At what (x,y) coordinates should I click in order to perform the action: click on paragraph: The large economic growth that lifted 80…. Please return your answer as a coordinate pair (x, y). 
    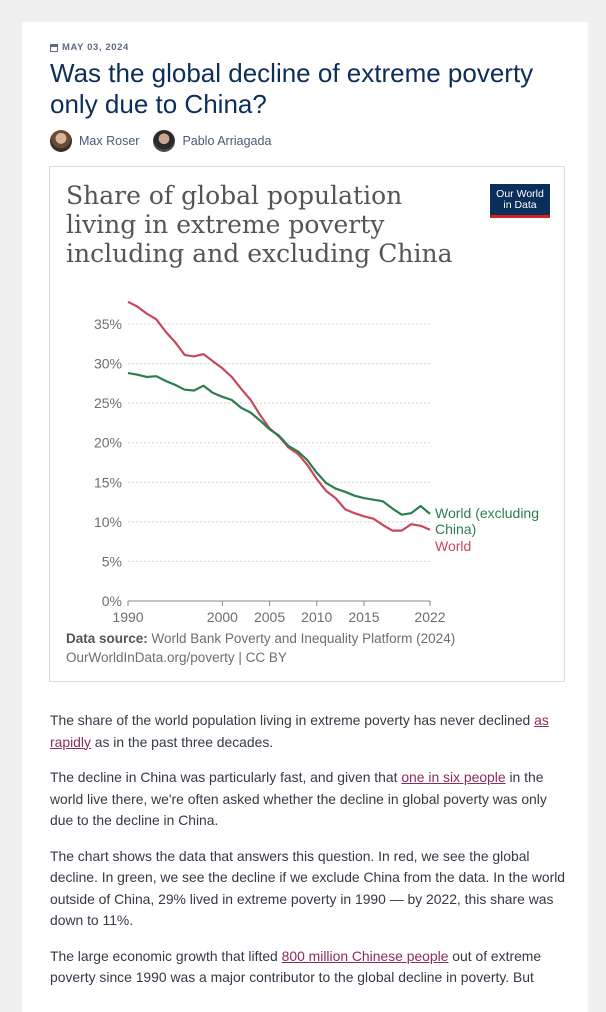
    Looking at the image, I should click on (310, 967).